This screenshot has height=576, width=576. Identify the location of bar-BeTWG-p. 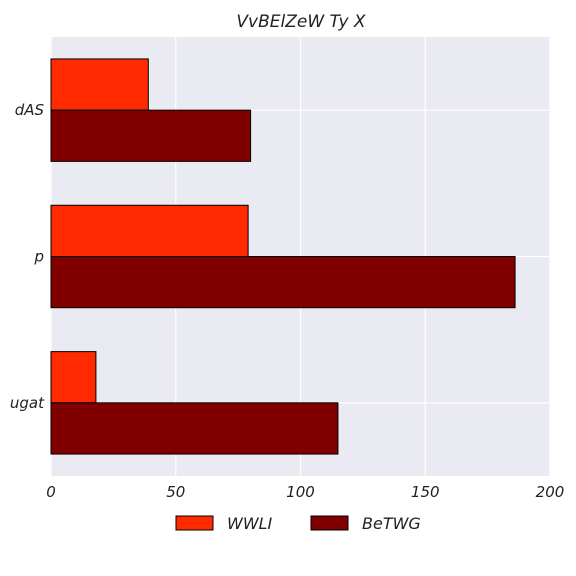
(283, 282).